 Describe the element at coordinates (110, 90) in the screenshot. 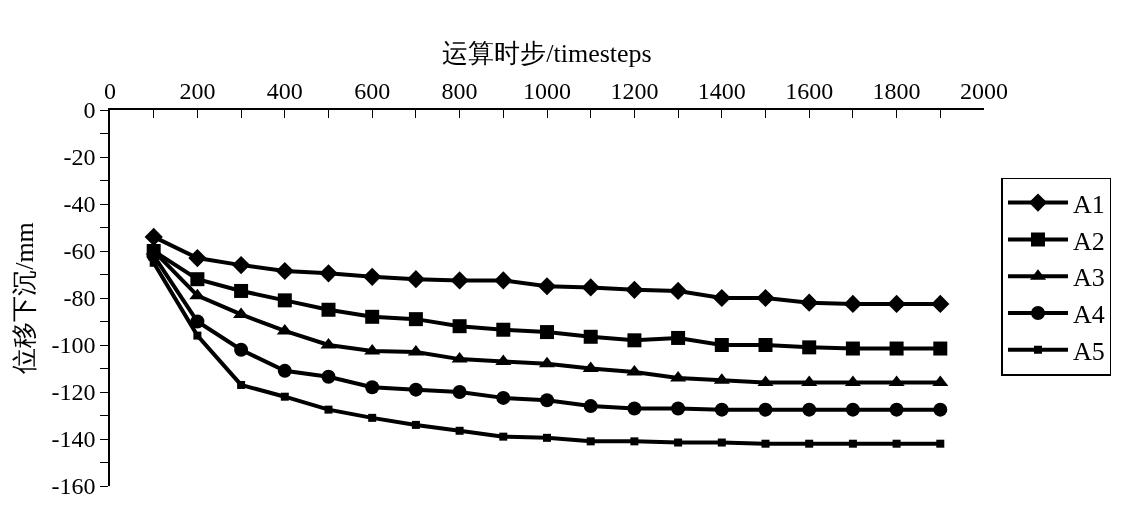

I see `x-tick-label: 0` at that location.